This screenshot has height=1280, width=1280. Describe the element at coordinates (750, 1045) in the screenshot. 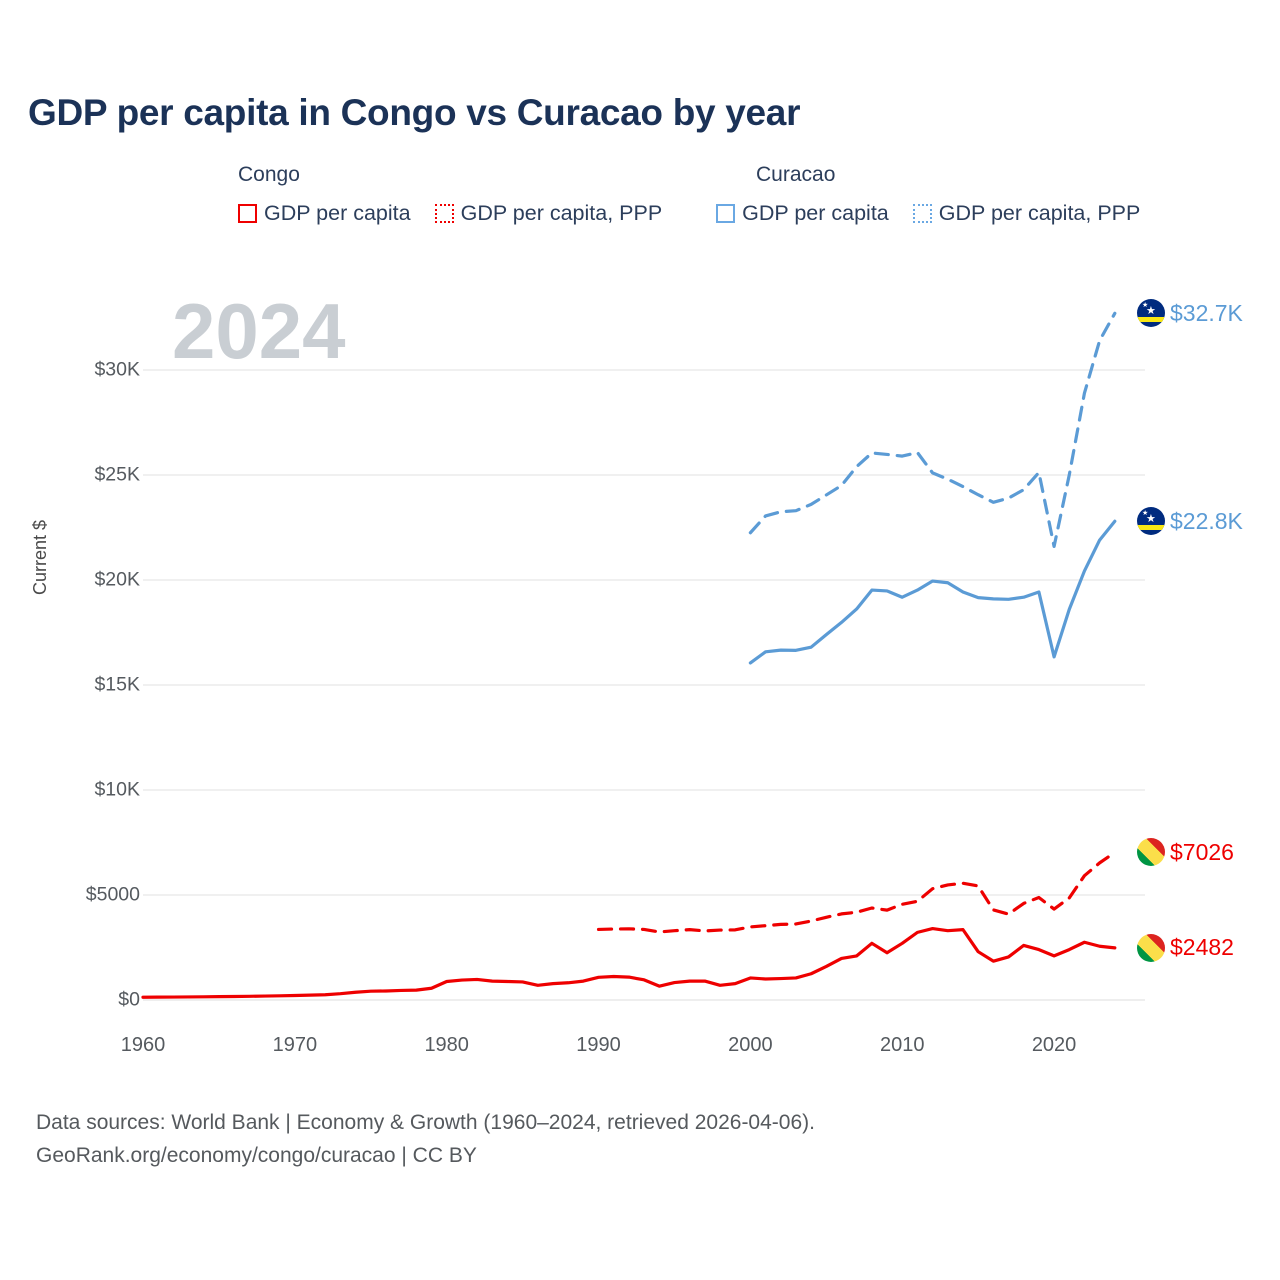

I see `x-axis-tick-label: 2000` at that location.